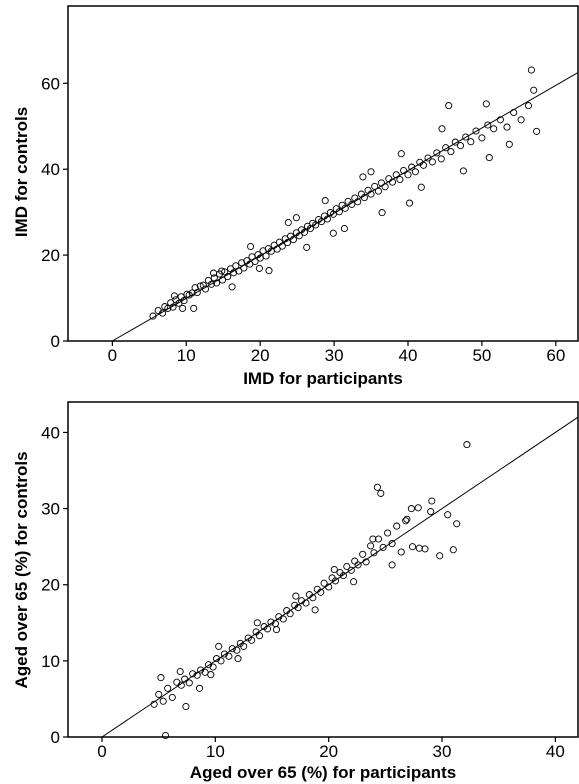  I want to click on y-tick-label: 60, so click(50, 83).